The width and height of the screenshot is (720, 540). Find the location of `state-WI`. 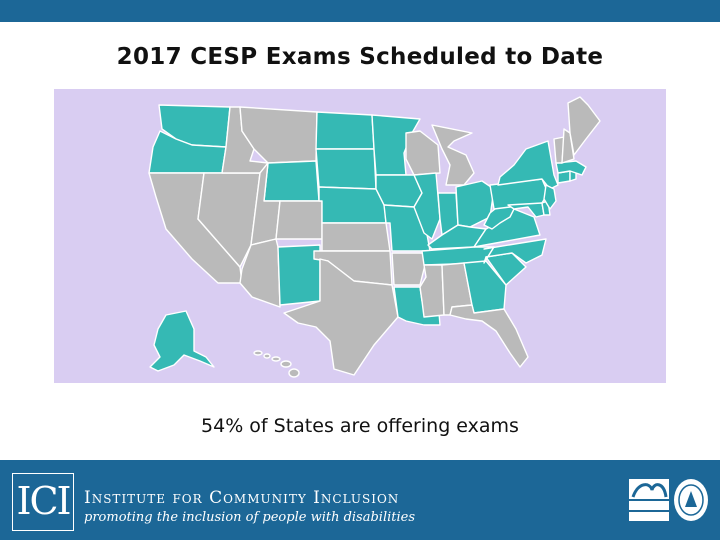

state-WI is located at coordinates (423, 153).